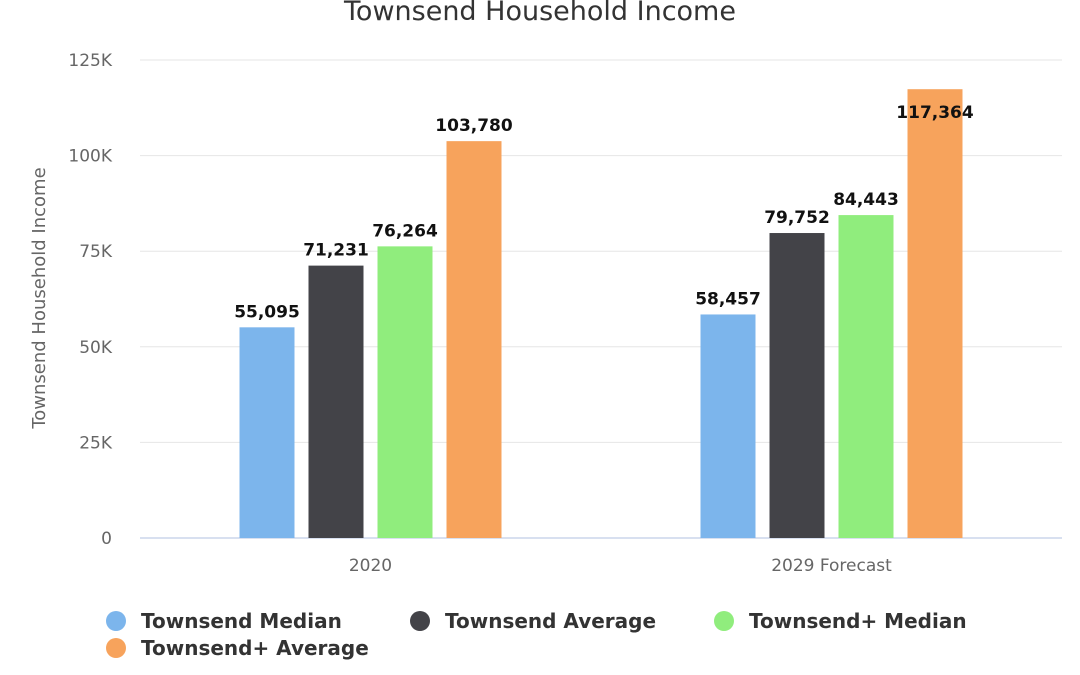 This screenshot has width=1080, height=675. Describe the element at coordinates (620, 566) in the screenshot. I see `x-axis-ticks: 2020 2029 Forecast` at that location.